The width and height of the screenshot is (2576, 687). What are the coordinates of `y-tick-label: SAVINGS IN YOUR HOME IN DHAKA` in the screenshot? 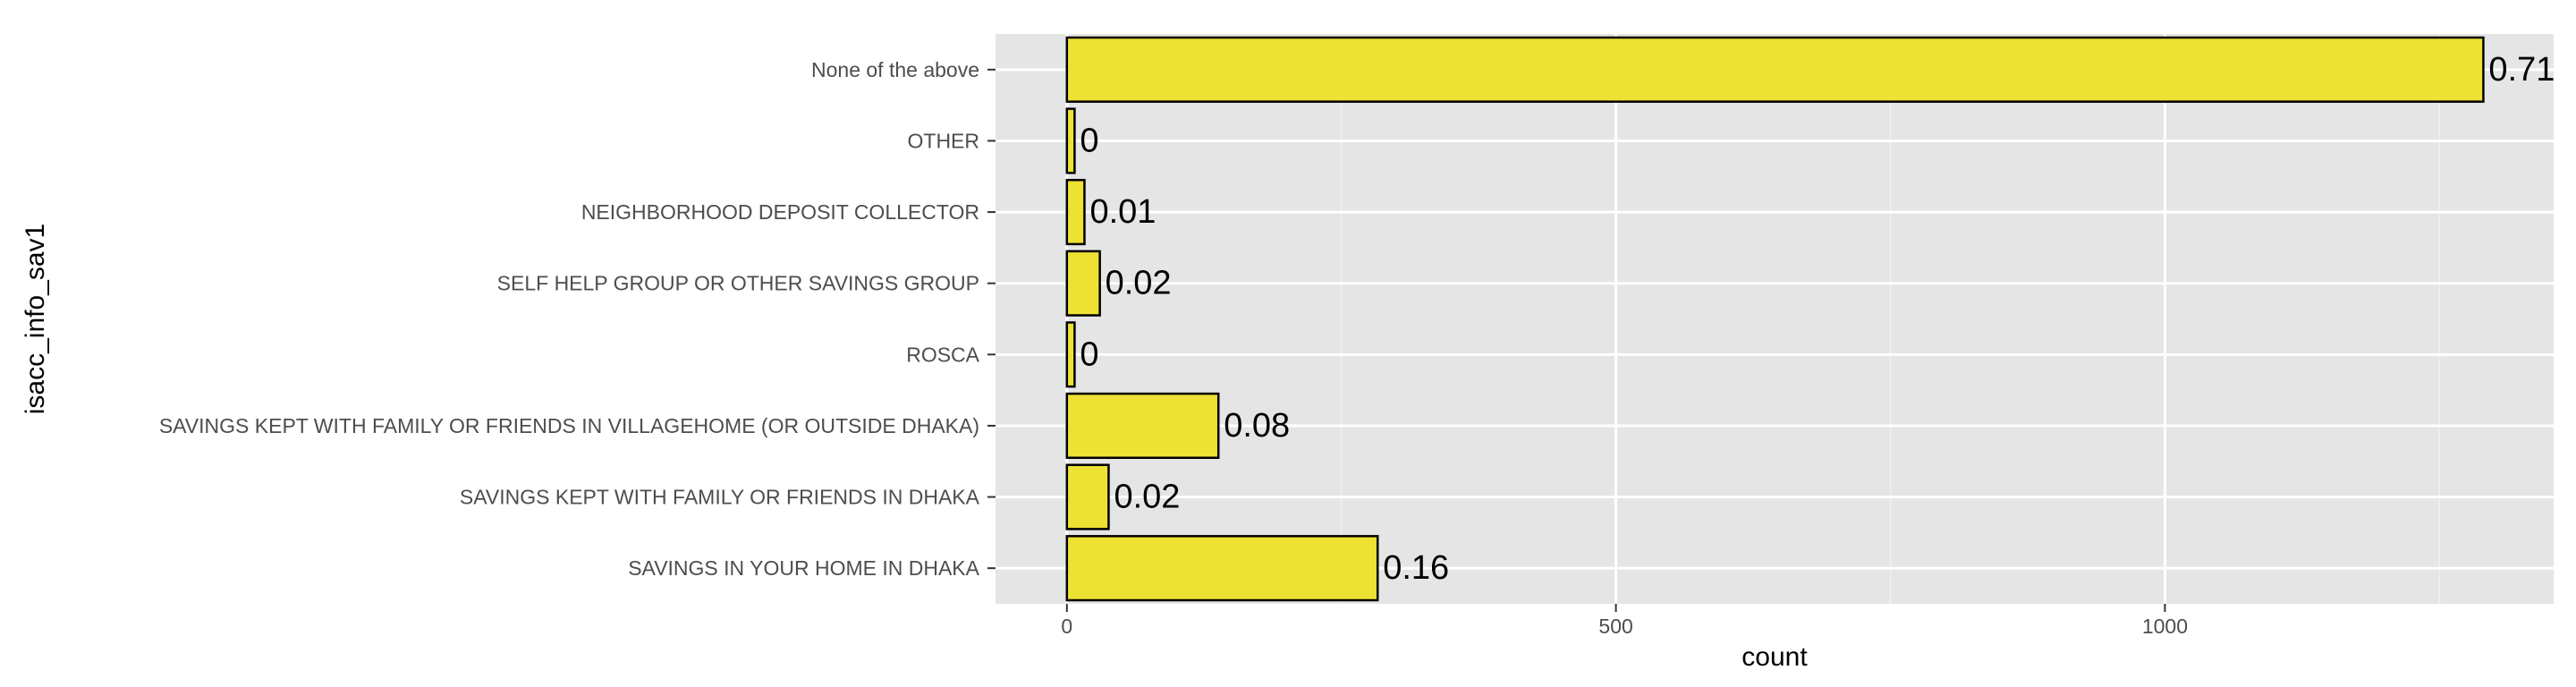 It's located at (803, 568).